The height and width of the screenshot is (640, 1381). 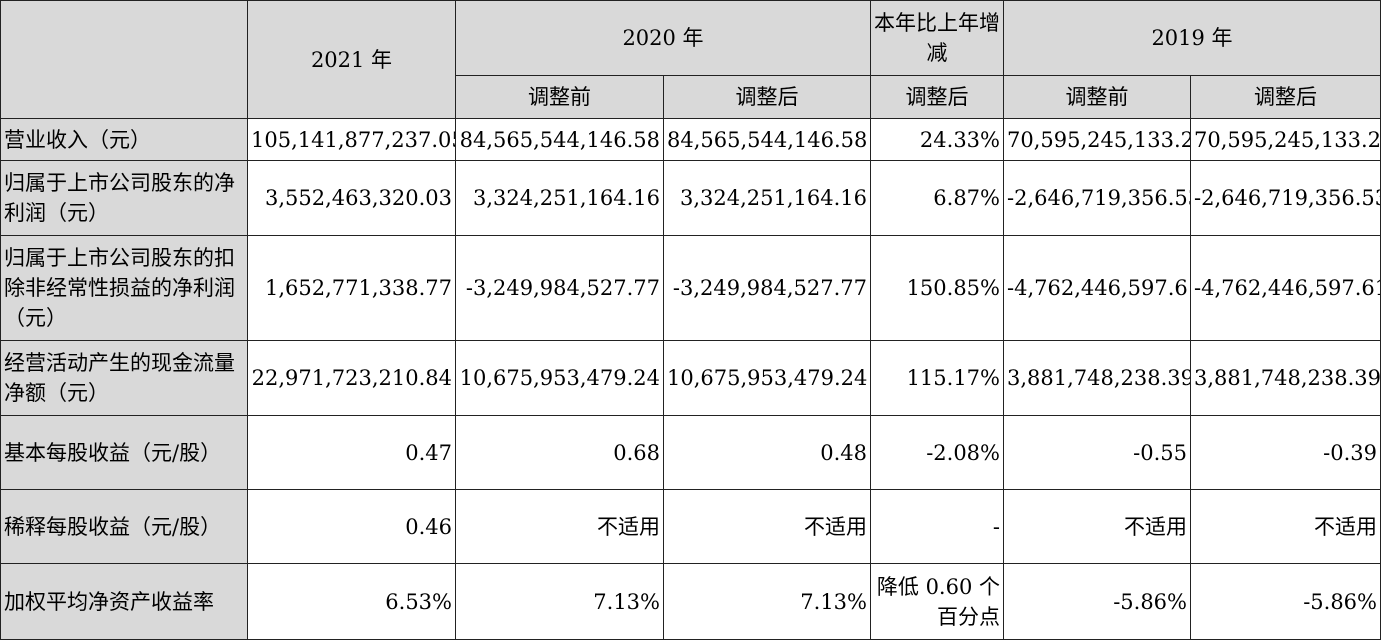 I want to click on row-label: 营业收入（元）, so click(x=124, y=139).